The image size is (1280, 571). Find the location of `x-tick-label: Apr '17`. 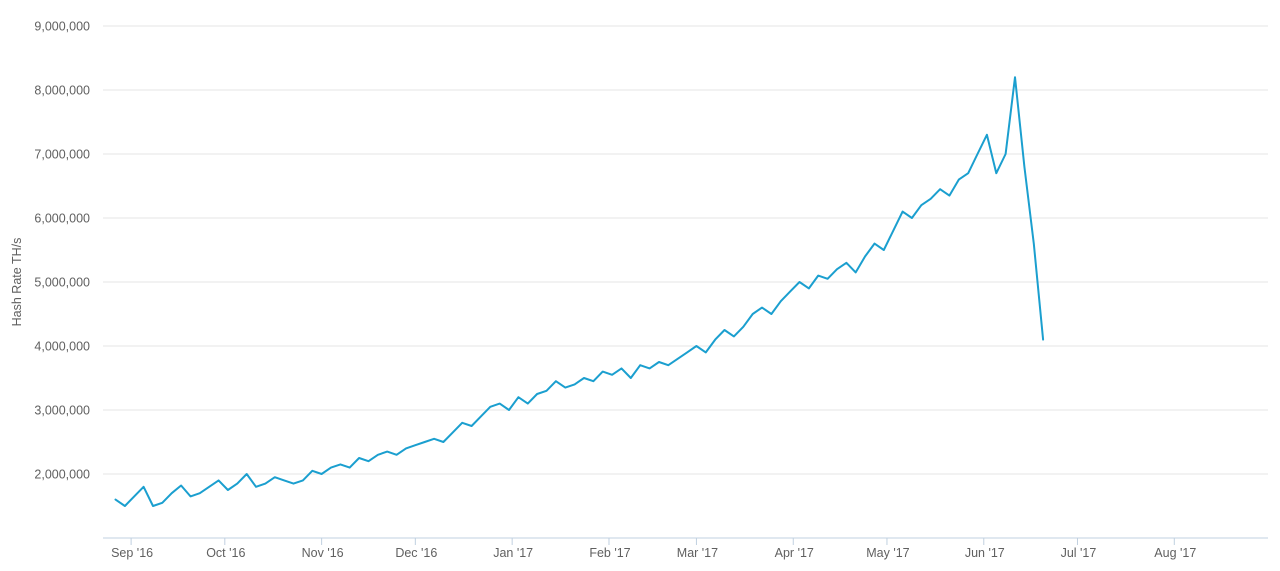

x-tick-label: Apr '17 is located at coordinates (794, 553).